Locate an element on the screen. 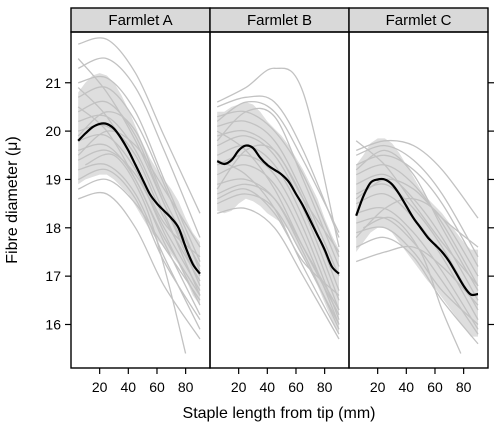 The image size is (500, 427). panel-title: Farmlet C is located at coordinates (419, 20).